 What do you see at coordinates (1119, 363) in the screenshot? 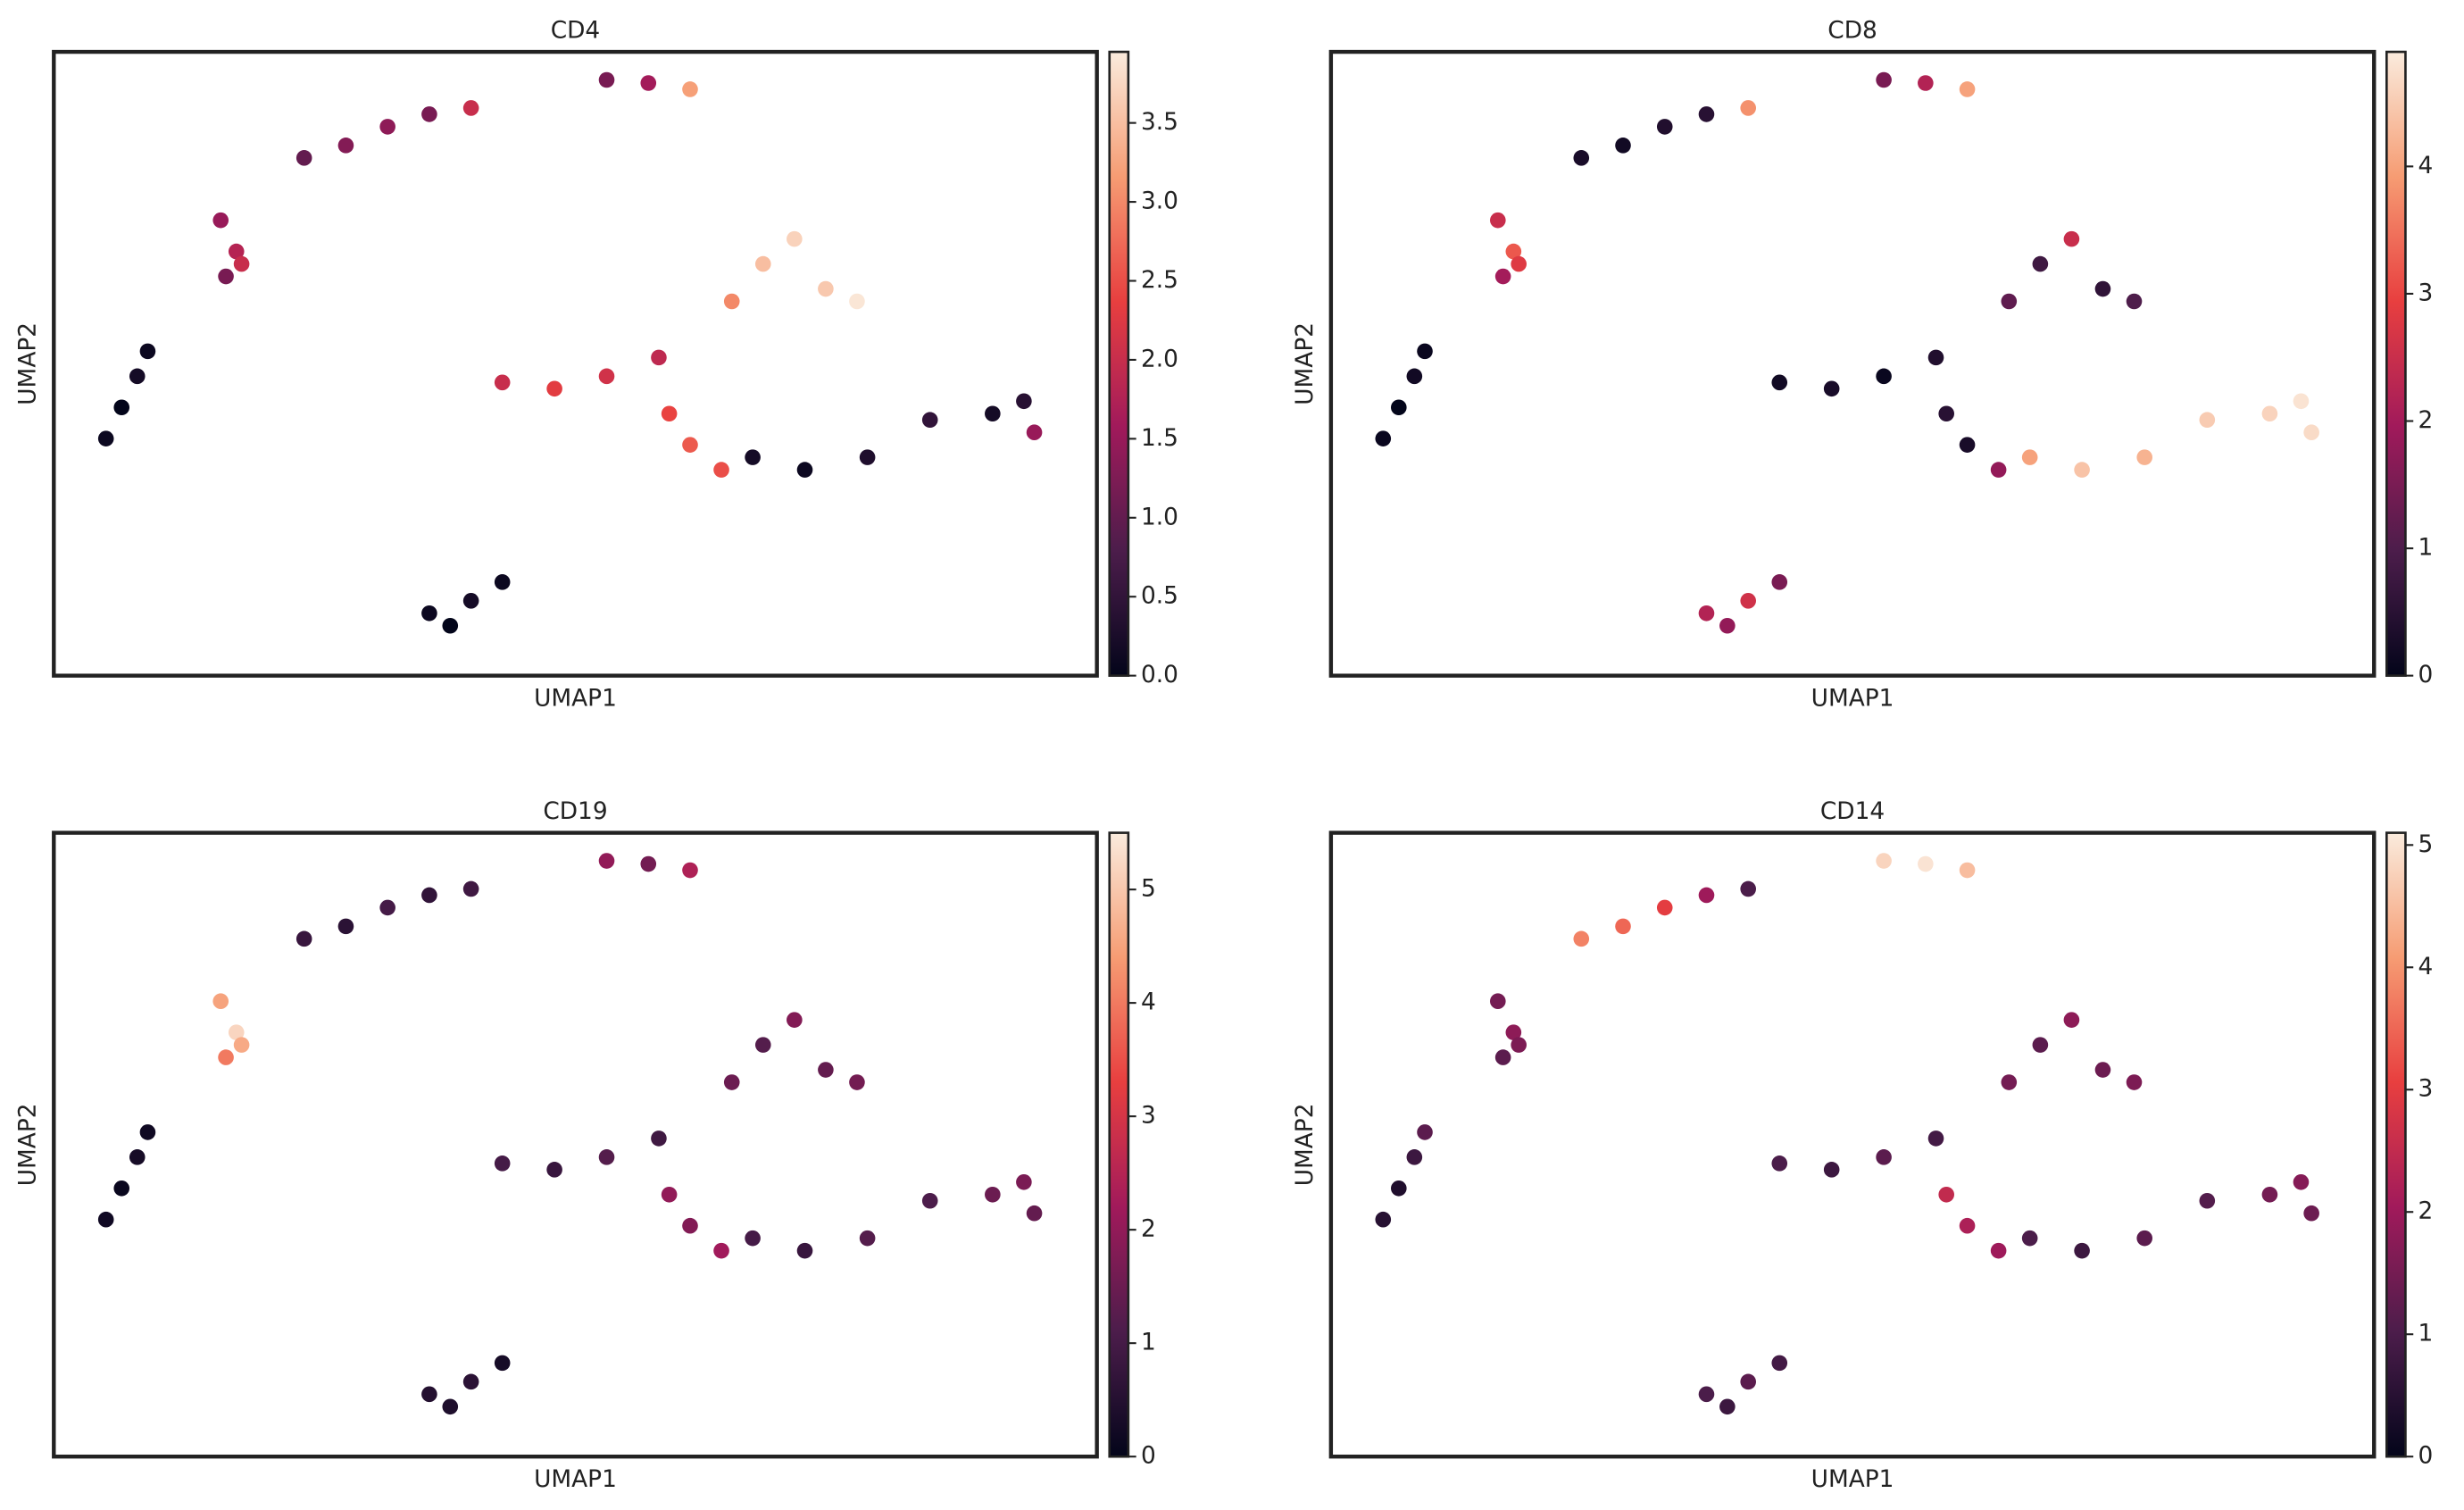
I see `colorbar` at bounding box center [1119, 363].